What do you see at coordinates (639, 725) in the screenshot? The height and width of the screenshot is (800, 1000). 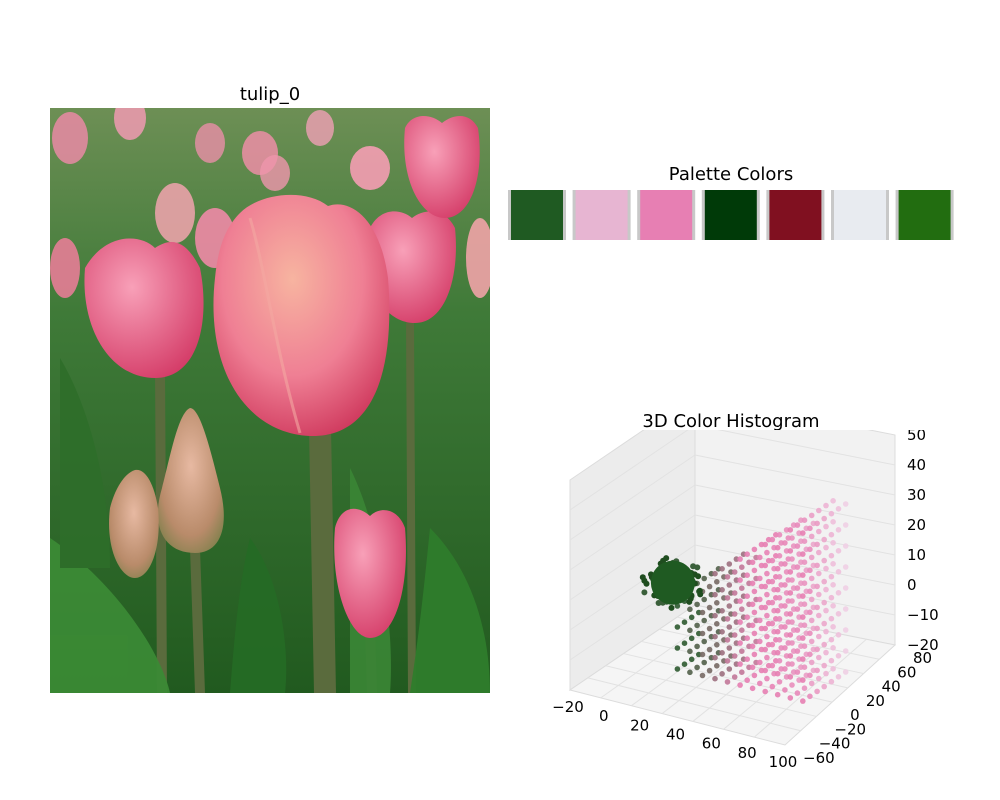 I see `x-tick-label: 20` at bounding box center [639, 725].